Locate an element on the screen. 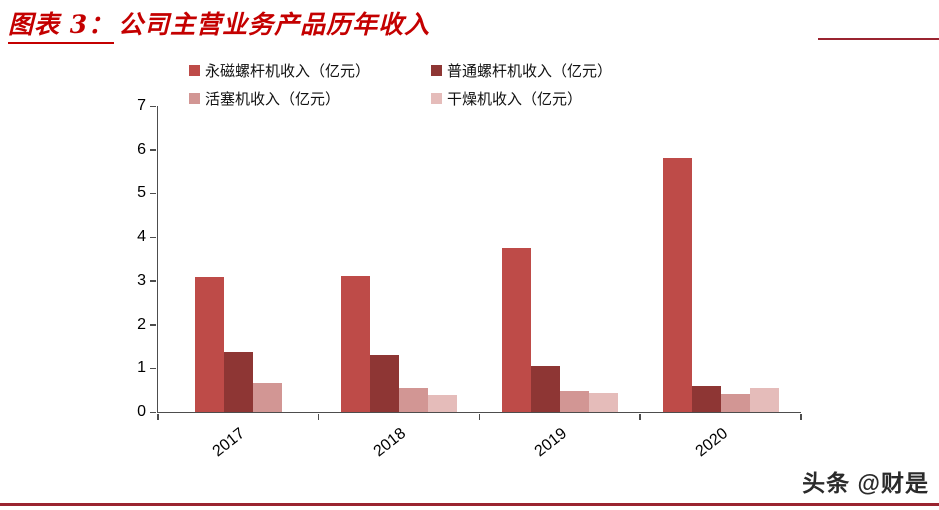 This screenshot has height=510, width=939. bar-2017-普通螺杆机收入（亿元） is located at coordinates (238, 381).